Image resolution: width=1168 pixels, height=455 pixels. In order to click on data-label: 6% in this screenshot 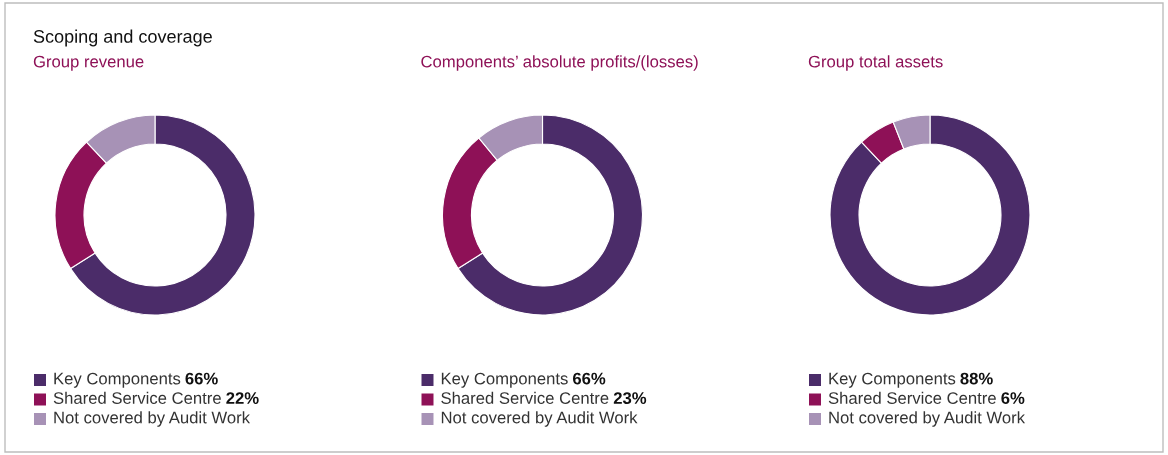, I will do `click(1013, 398)`.